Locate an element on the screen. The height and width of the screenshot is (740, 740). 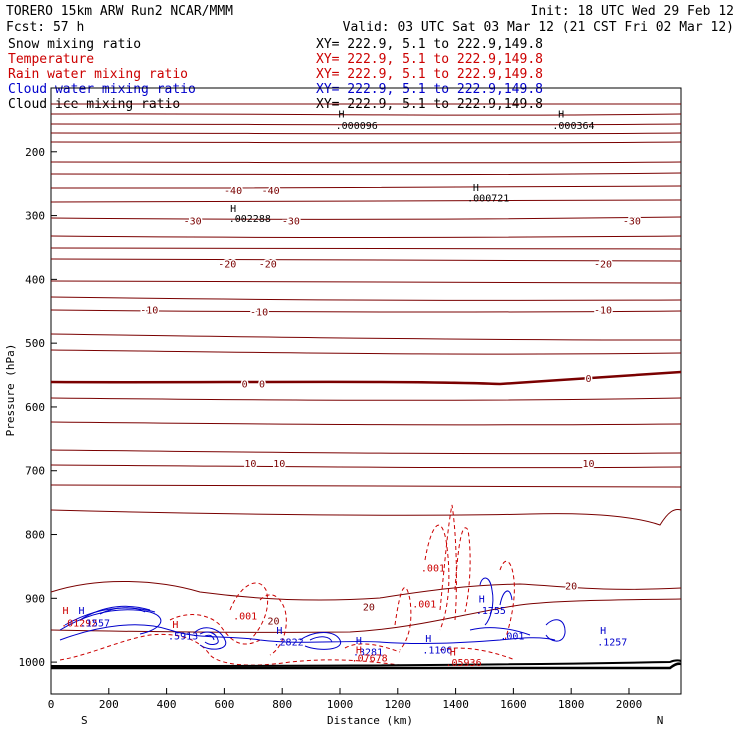
field-annotation: .1755 is located at coordinates (491, 611).